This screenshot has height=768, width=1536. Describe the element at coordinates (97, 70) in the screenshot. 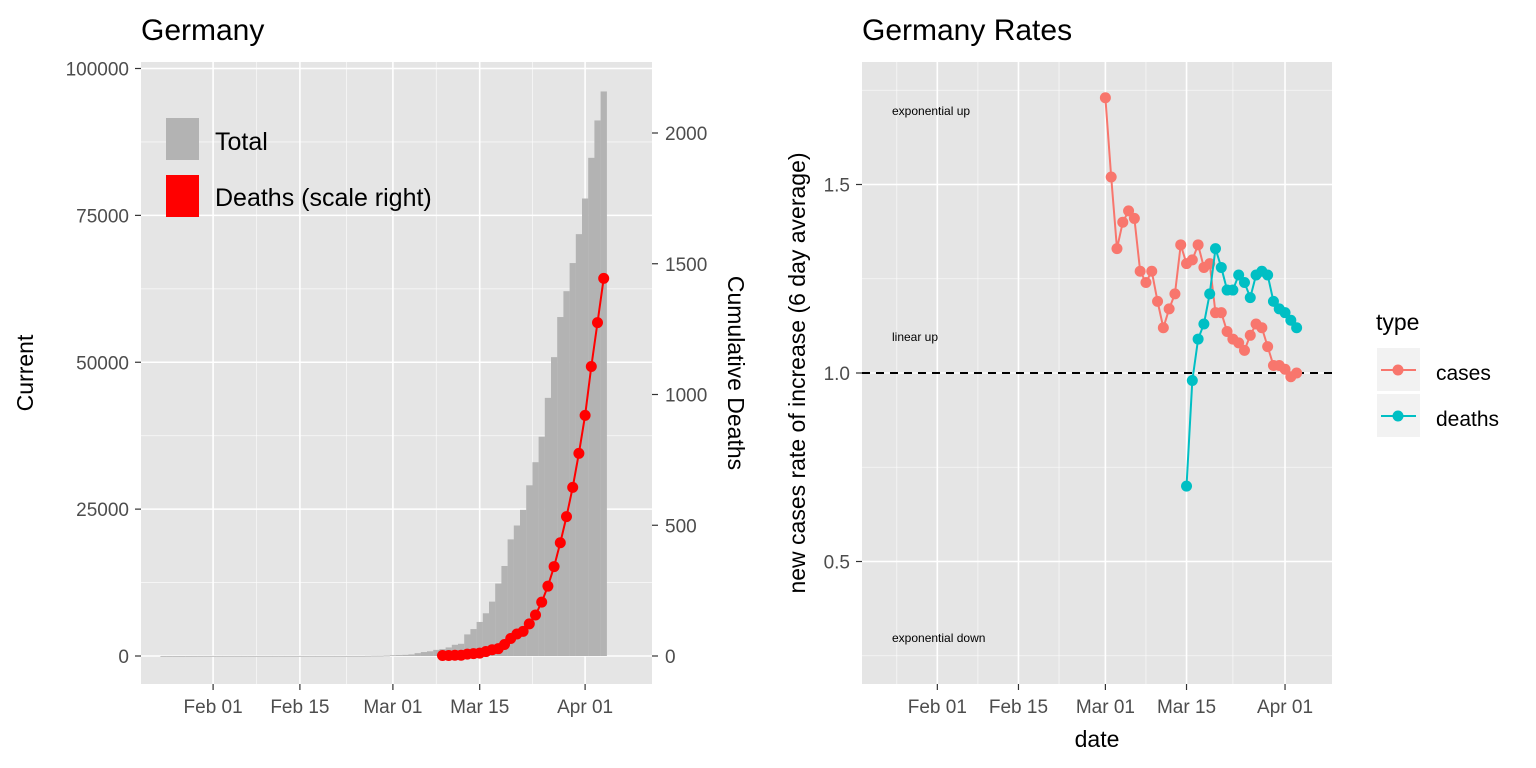

I see `left-y-tick-label: 100000` at that location.